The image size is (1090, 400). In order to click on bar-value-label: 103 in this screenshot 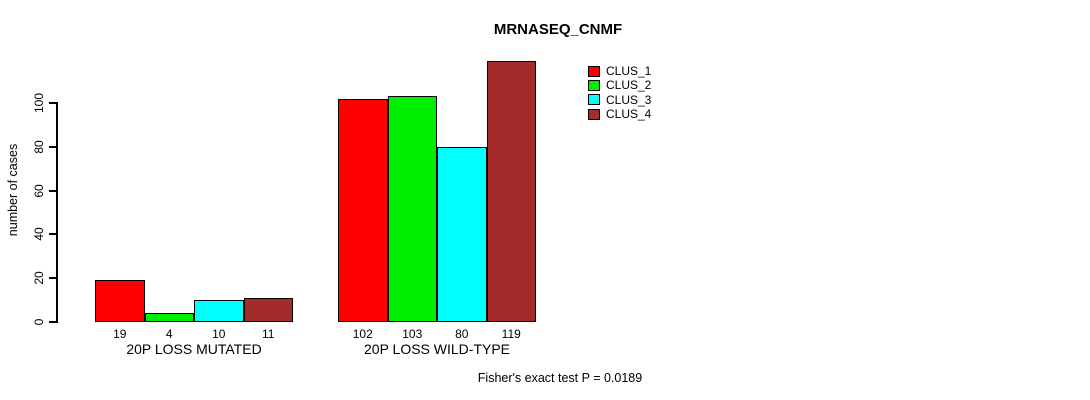, I will do `click(412, 334)`.